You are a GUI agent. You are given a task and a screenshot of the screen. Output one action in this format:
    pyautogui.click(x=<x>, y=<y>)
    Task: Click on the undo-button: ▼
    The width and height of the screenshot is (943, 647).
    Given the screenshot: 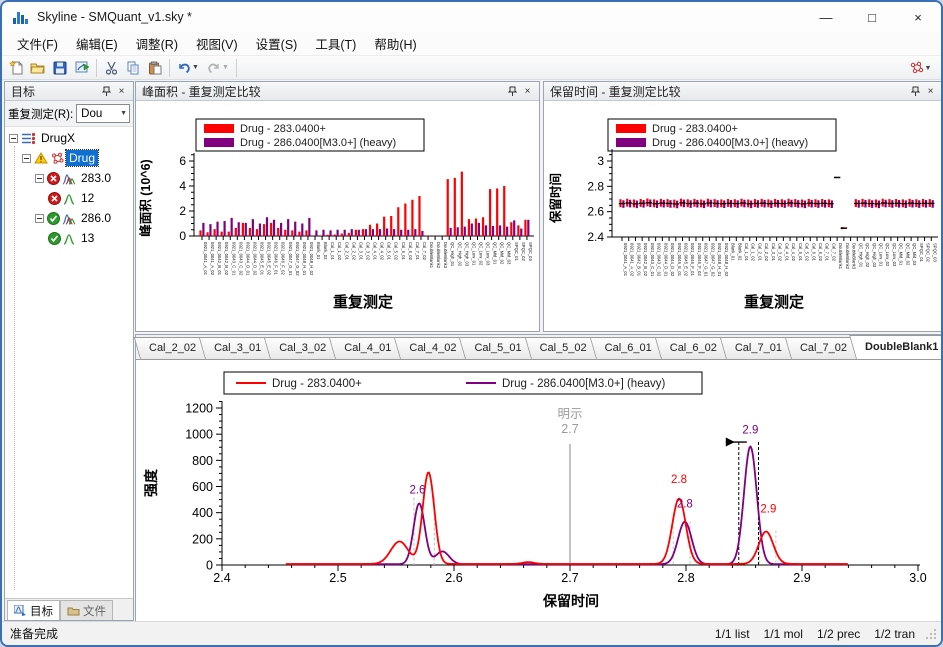 What is the action you would take?
    pyautogui.click(x=188, y=67)
    